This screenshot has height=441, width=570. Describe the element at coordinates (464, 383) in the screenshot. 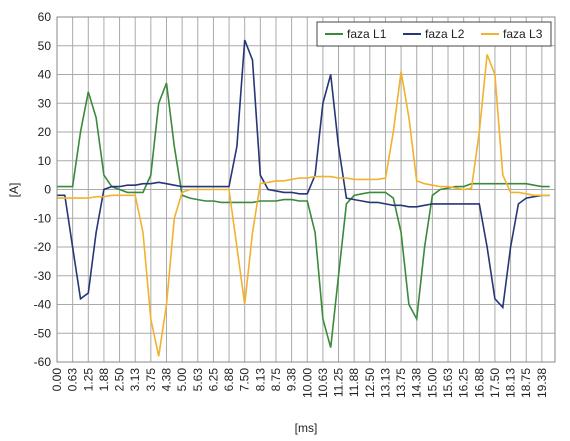

I see `x-tick-label: 16.25` at that location.